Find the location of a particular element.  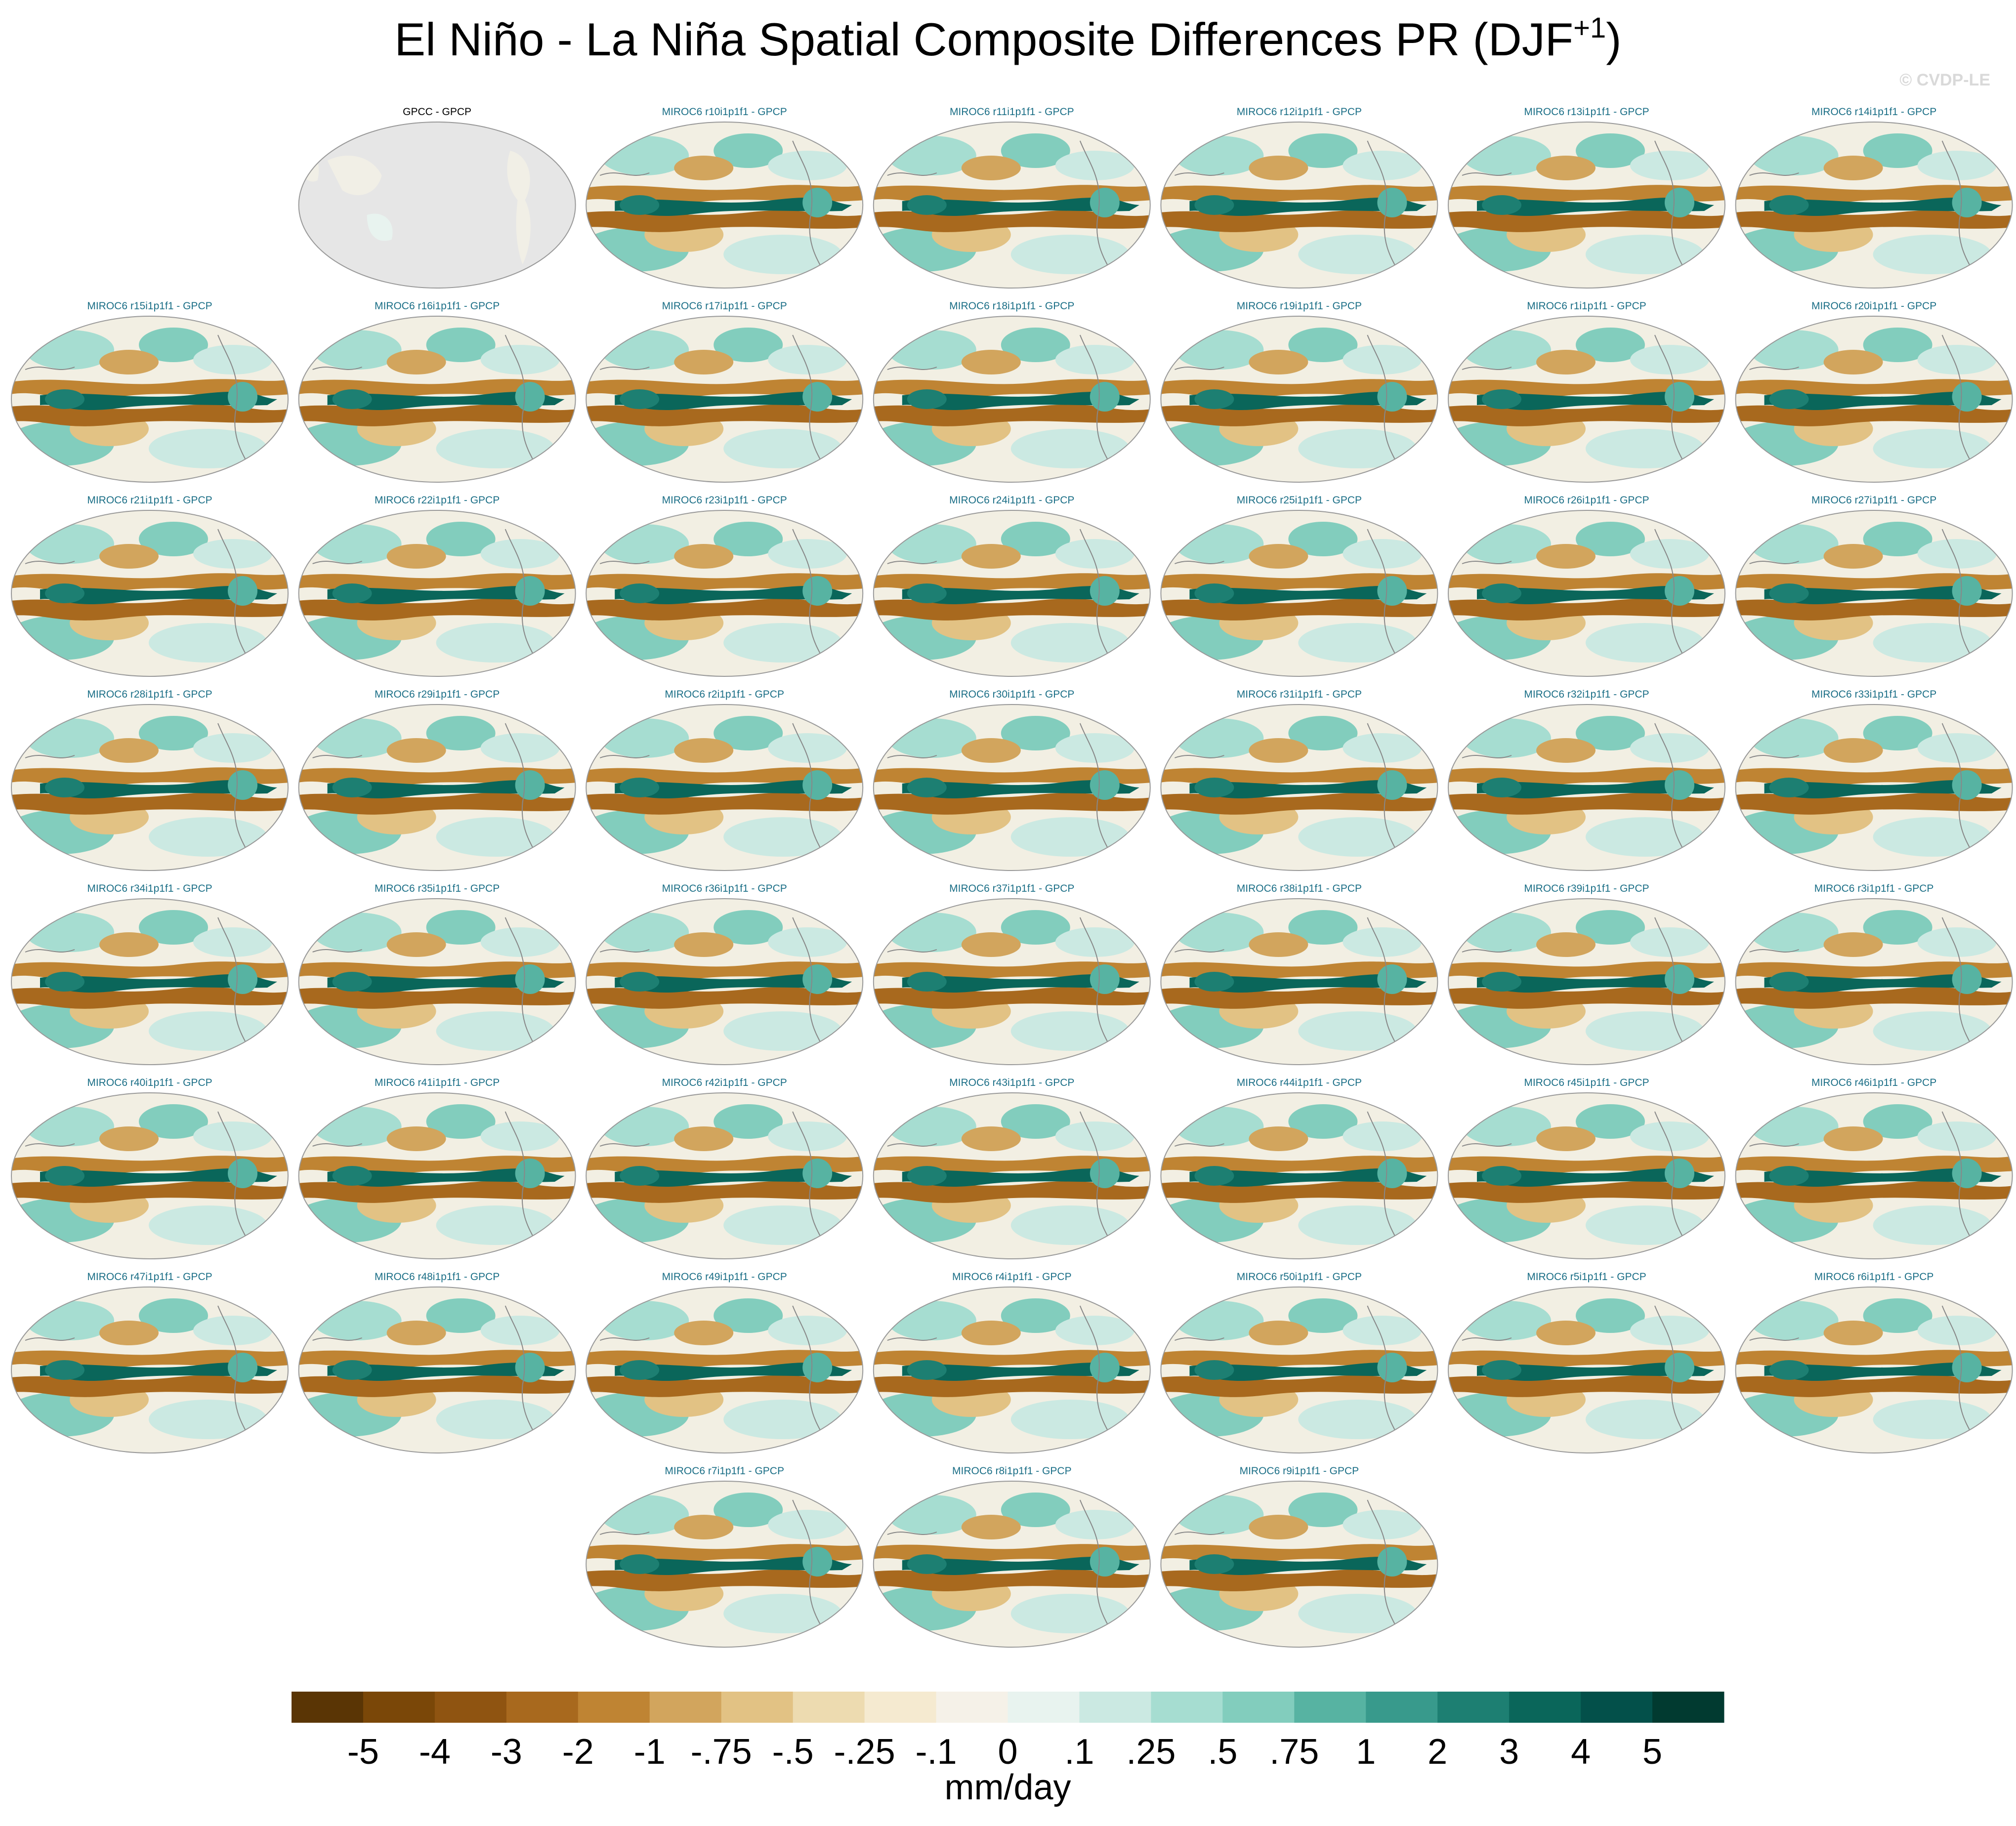

map-panel: MIROC6 r25i1p1f1 - GPCP is located at coordinates (1297, 586).